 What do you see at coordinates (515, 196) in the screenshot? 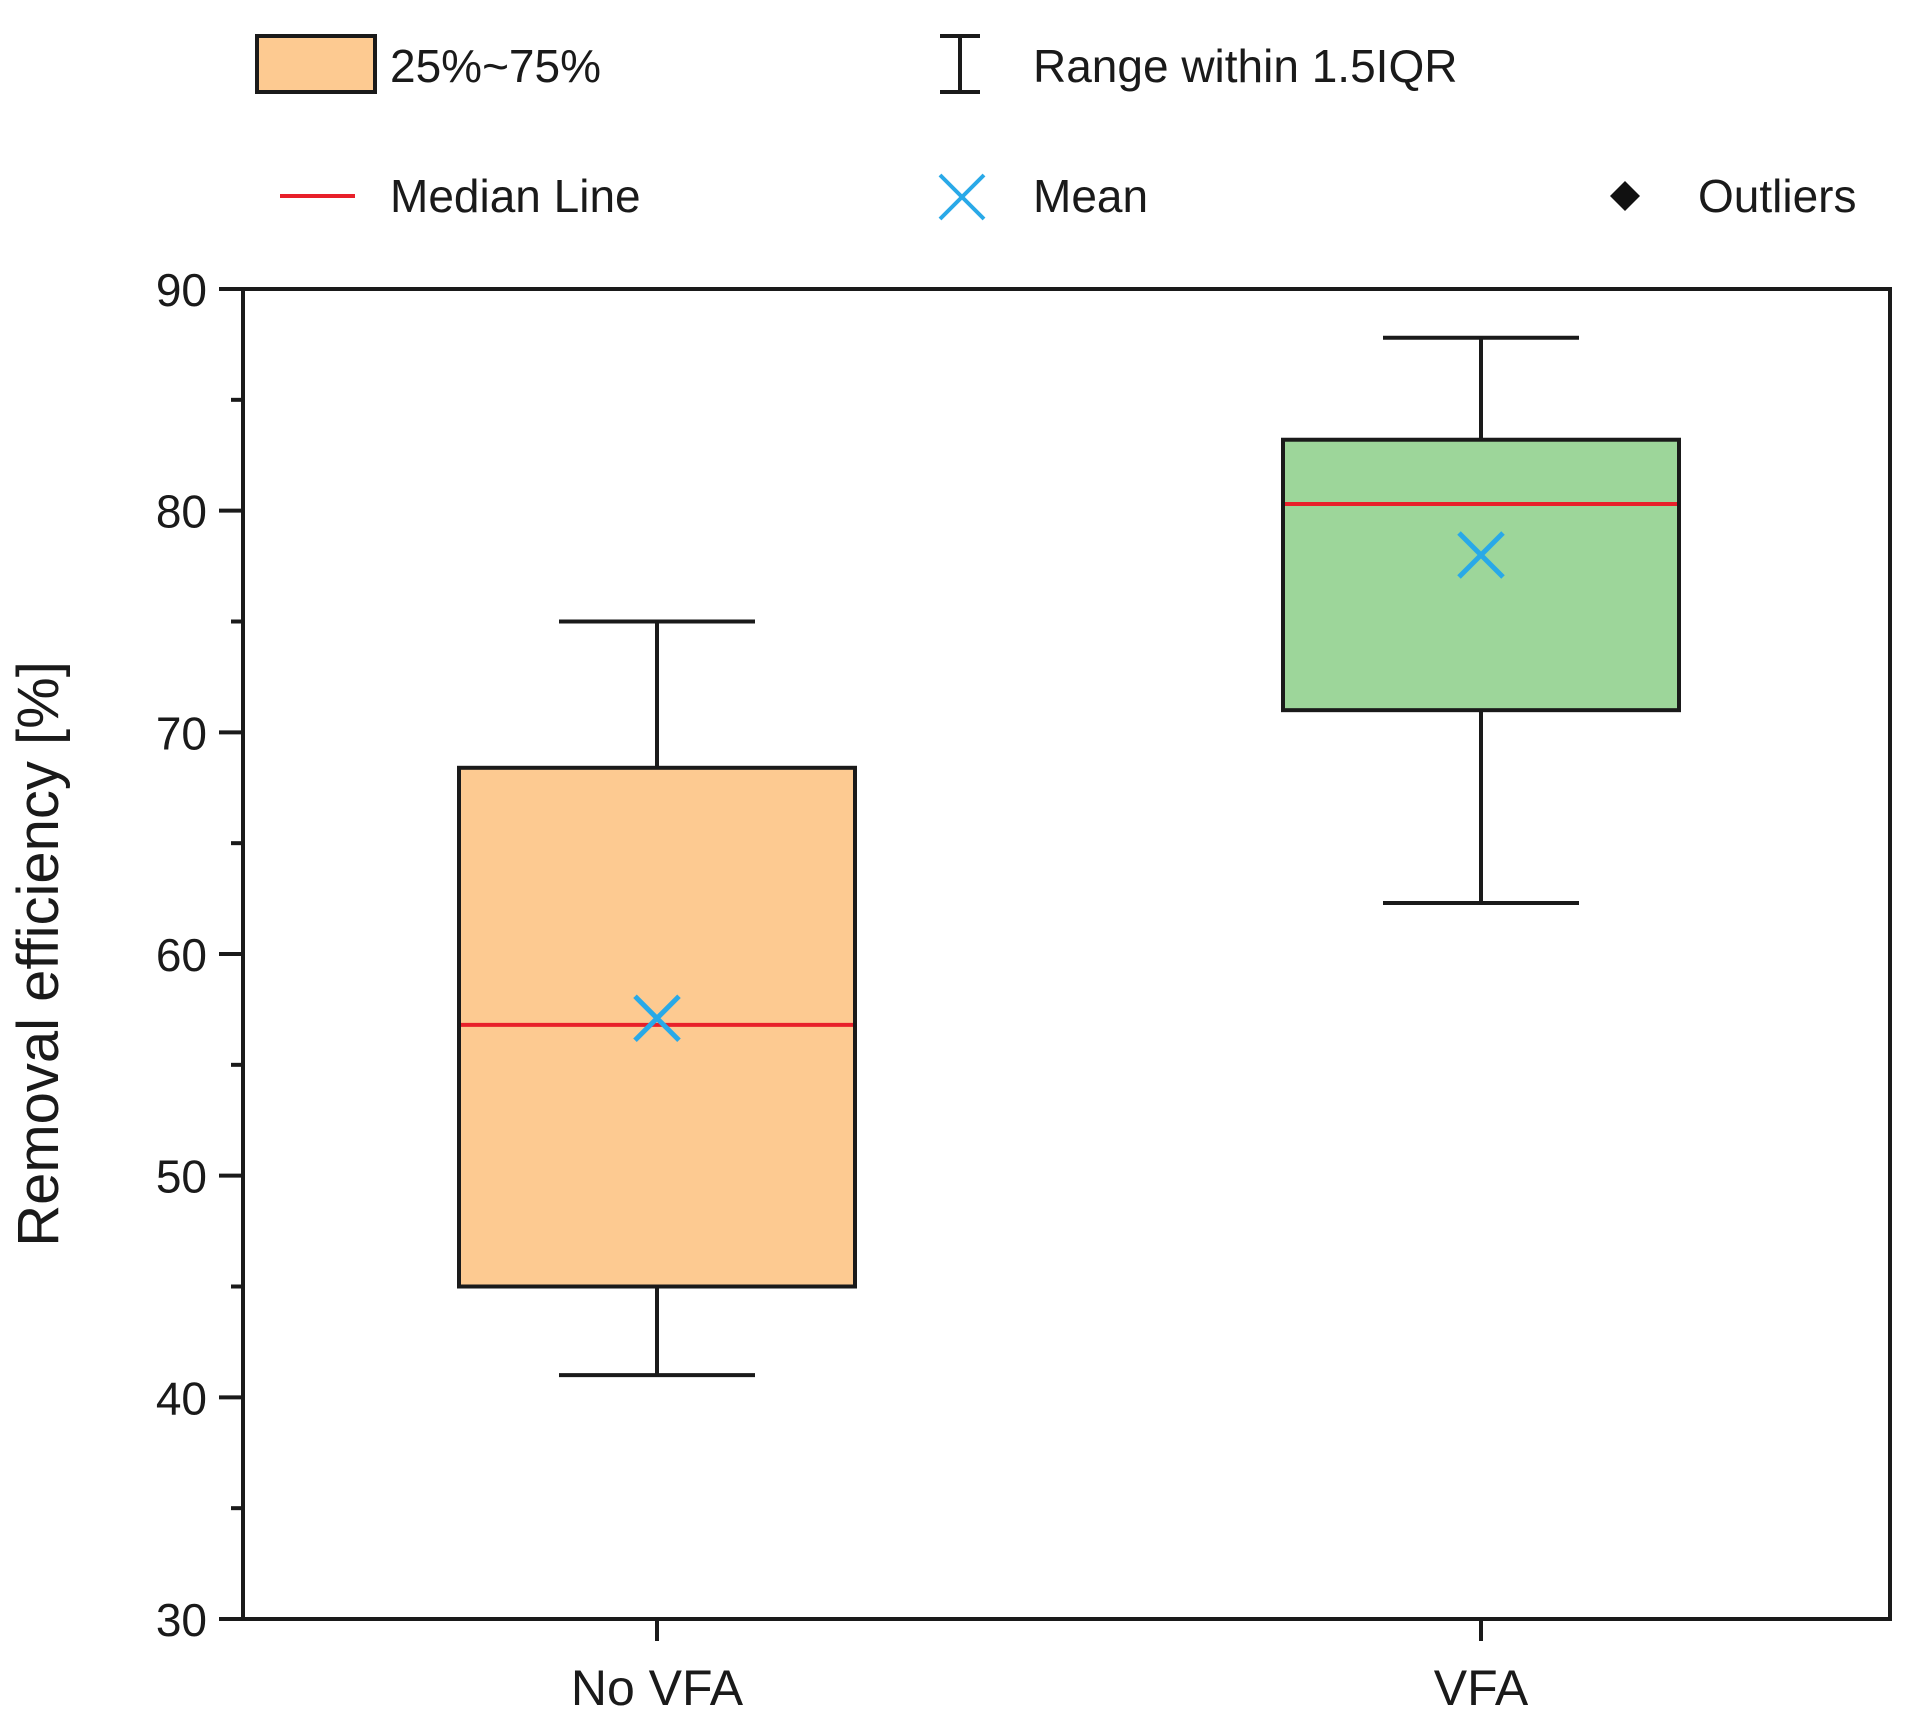
I see `legend-label-median: Median Line` at bounding box center [515, 196].